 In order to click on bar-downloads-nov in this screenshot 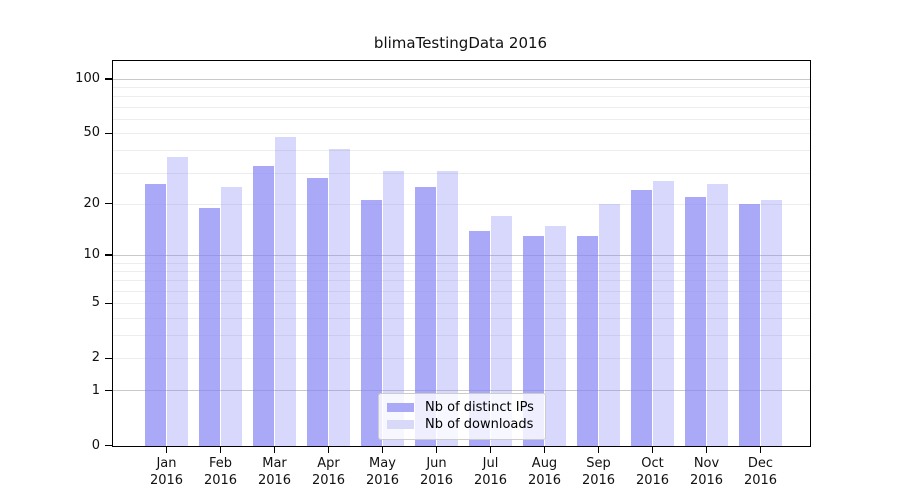, I will do `click(717, 315)`.